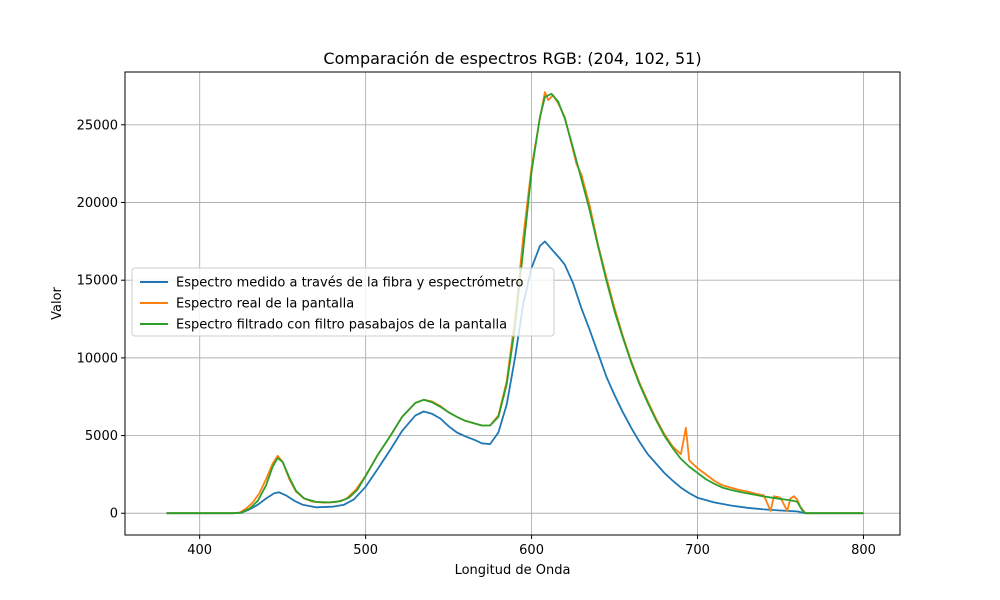 The image size is (1000, 600). Describe the element at coordinates (101, 320) in the screenshot. I see `y-axis-ticks: 0 5000 10000 15000 20000 25000` at that location.